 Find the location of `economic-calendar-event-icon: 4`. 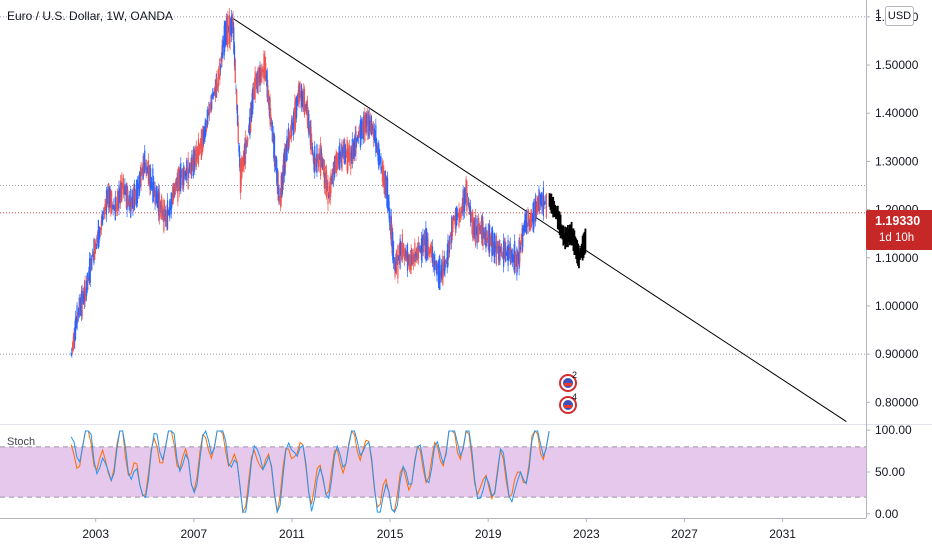

economic-calendar-event-icon: 4 is located at coordinates (568, 403).